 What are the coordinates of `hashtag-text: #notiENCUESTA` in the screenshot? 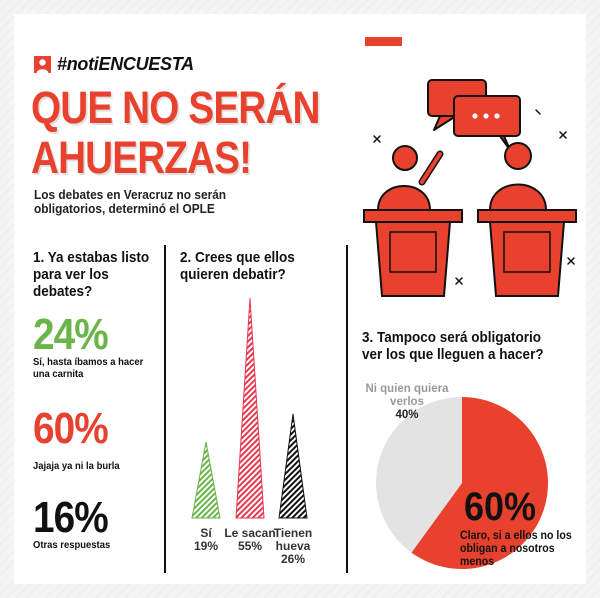 It's located at (125, 64).